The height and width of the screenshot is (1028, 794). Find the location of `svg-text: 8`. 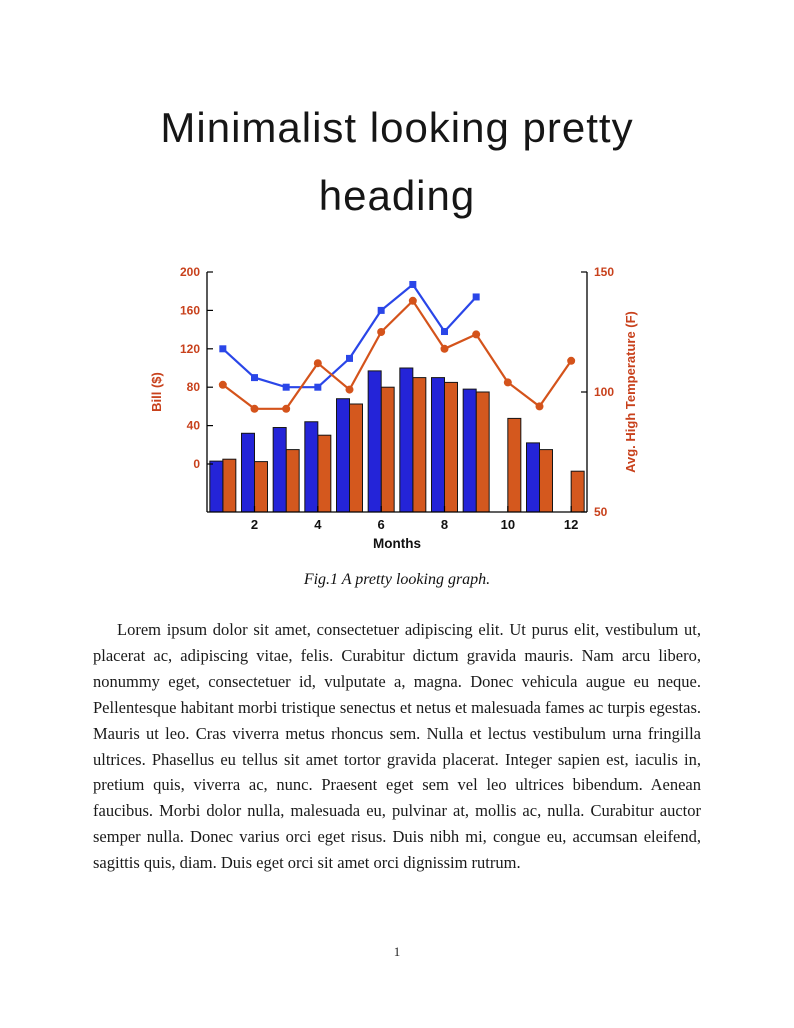

svg-text: 8 is located at coordinates (444, 524).